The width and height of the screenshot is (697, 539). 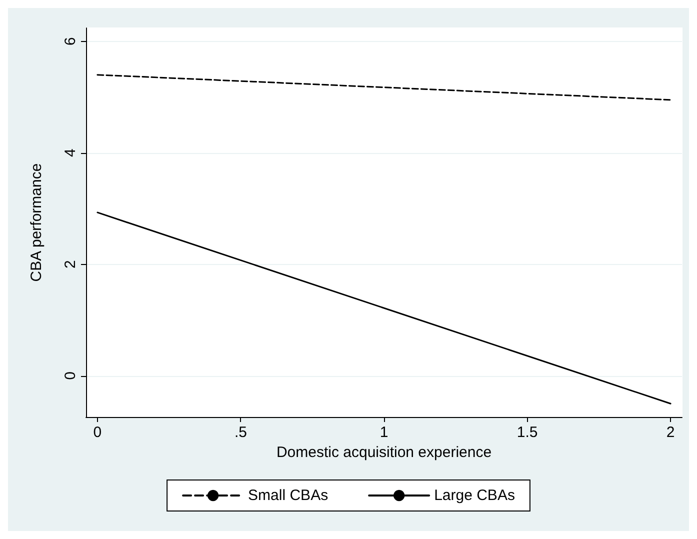 What do you see at coordinates (384, 432) in the screenshot?
I see `x-tick-label: 1` at bounding box center [384, 432].